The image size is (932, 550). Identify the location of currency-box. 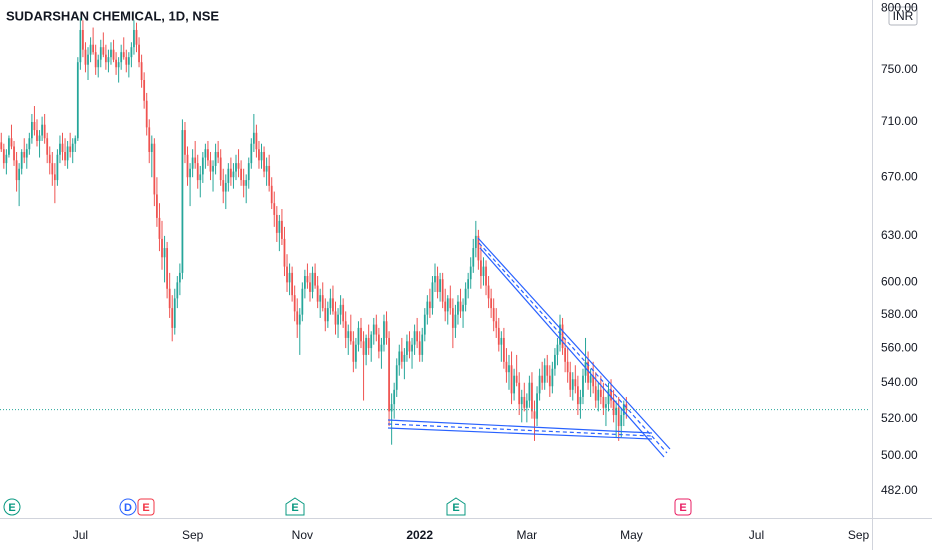
(903, 16).